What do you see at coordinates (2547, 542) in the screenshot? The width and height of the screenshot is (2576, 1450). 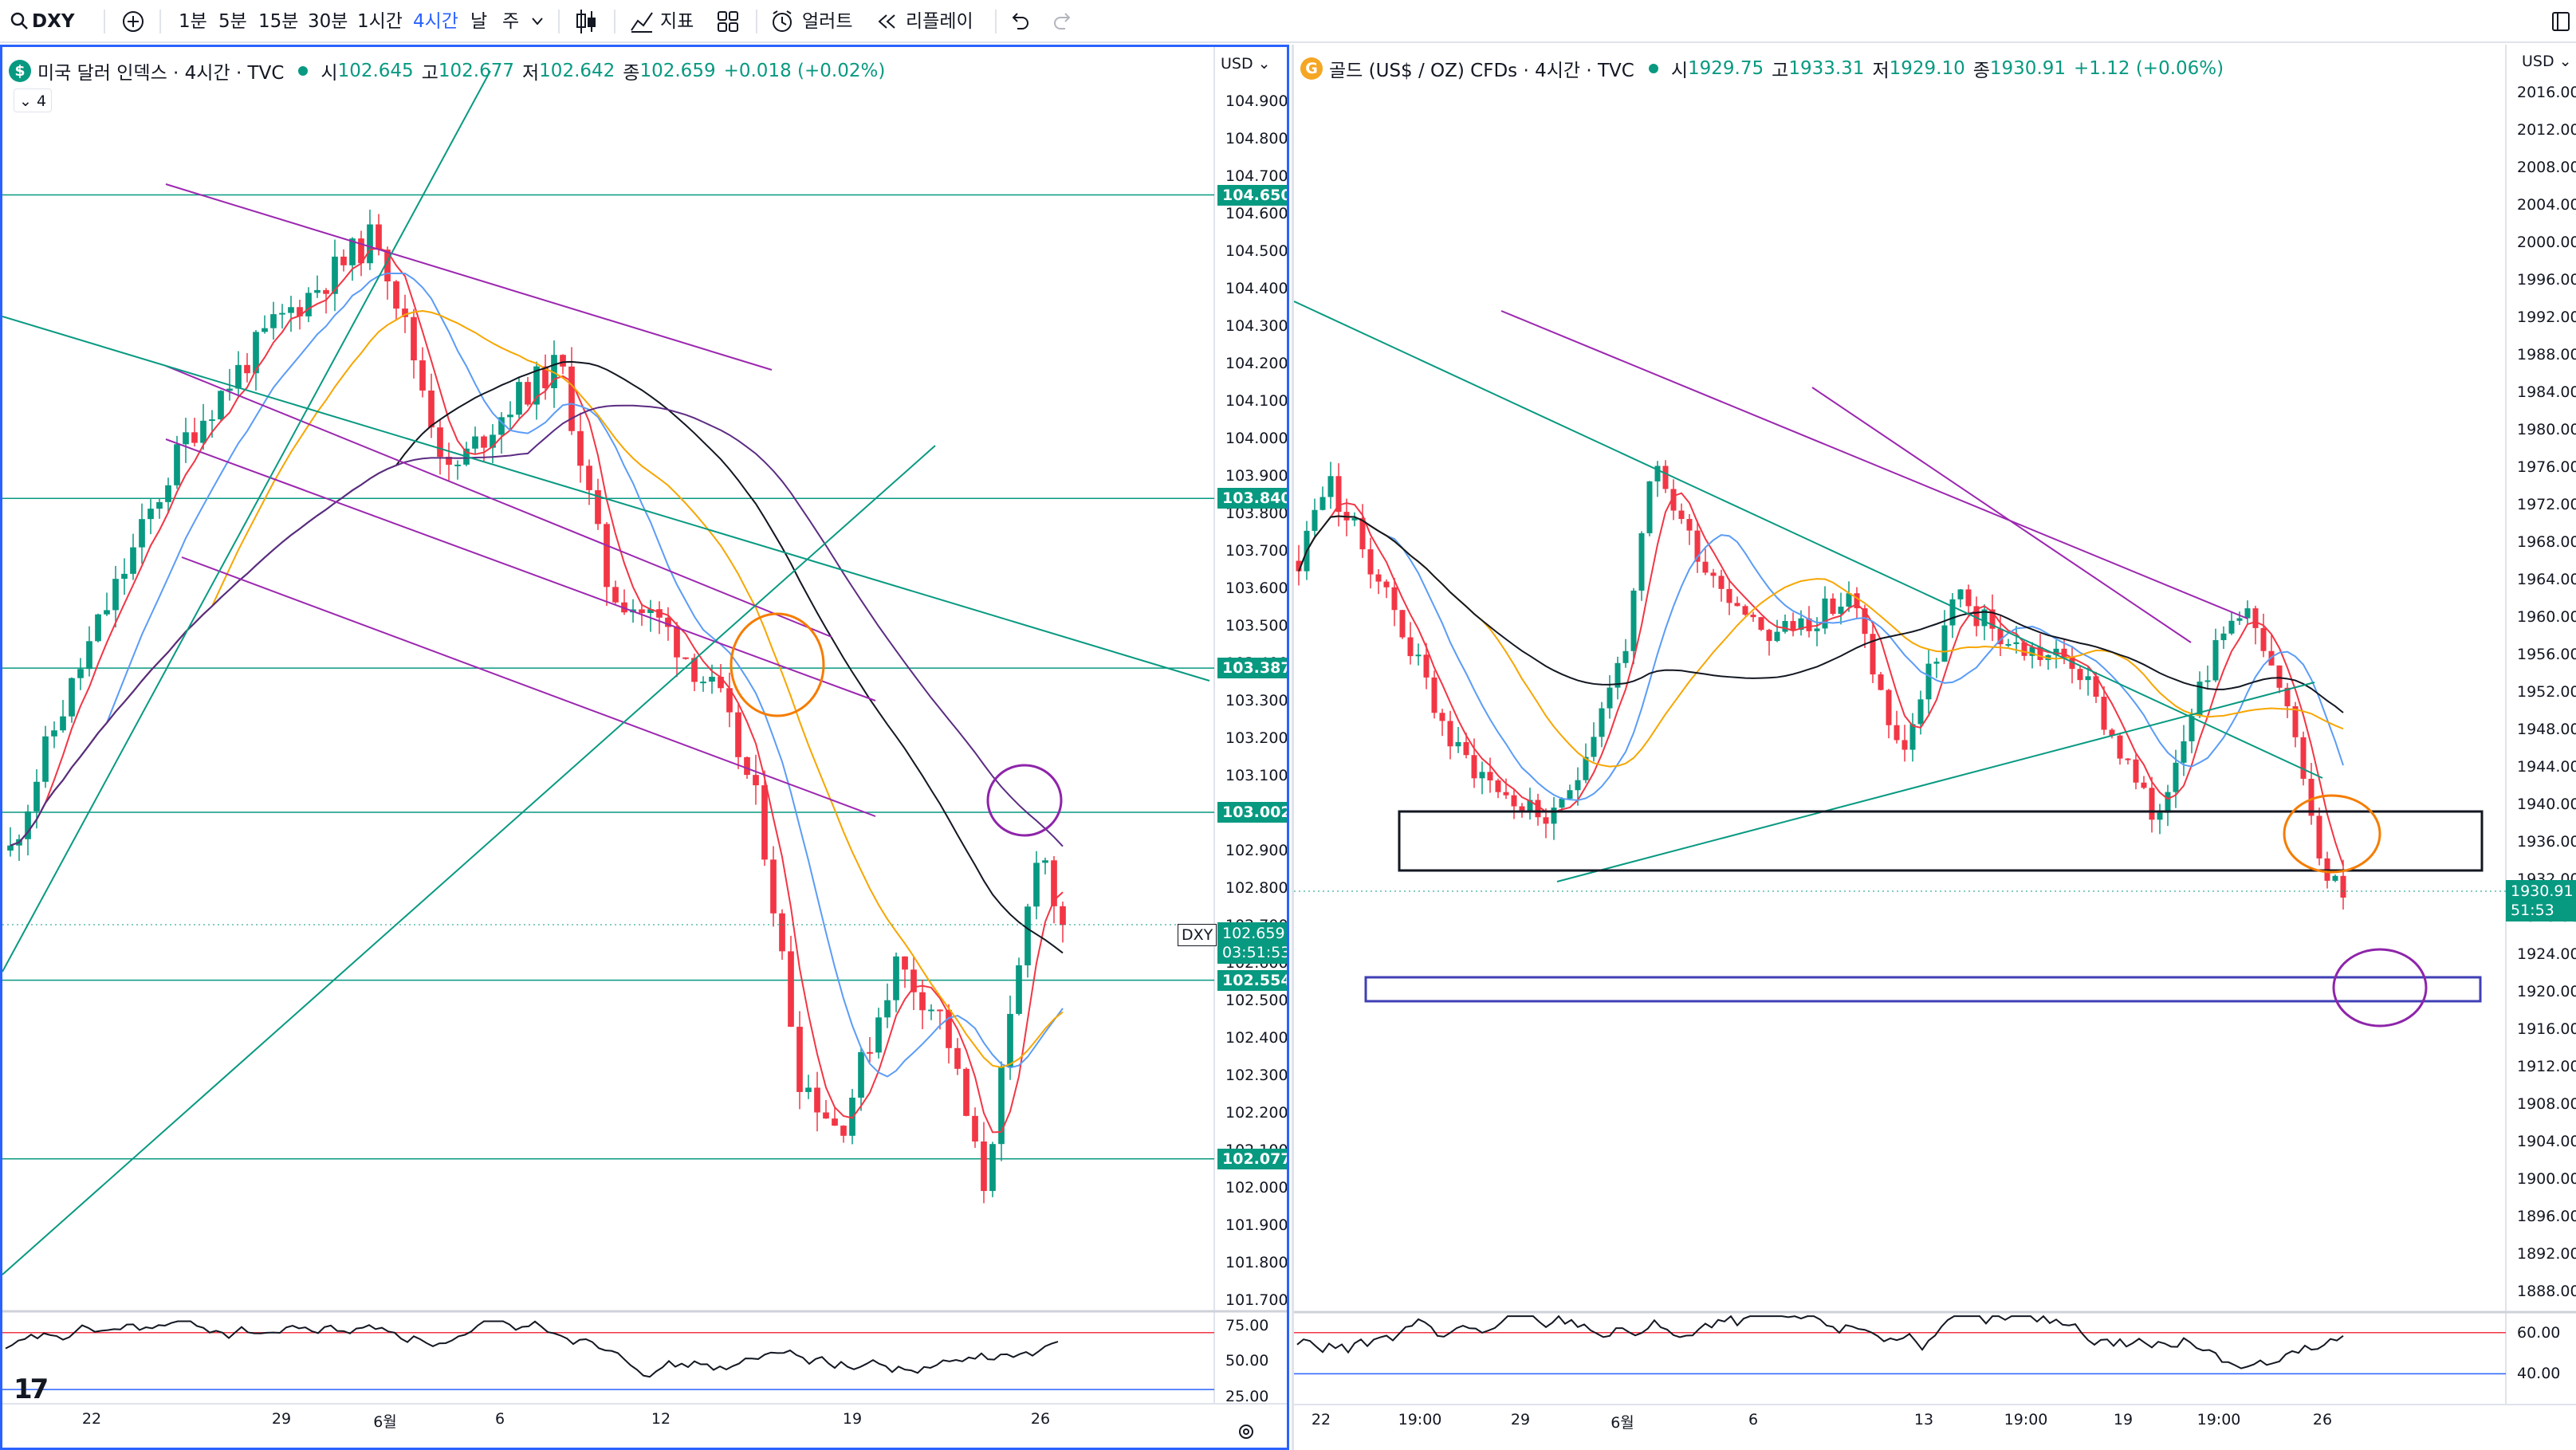 I see `price-tick: 1968.00` at bounding box center [2547, 542].